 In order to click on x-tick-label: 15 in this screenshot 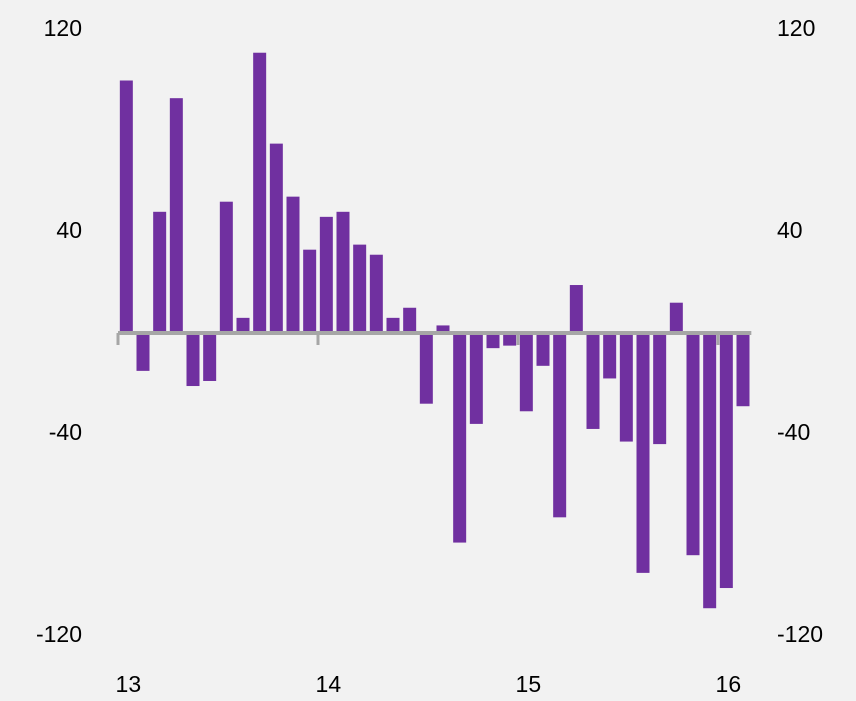, I will do `click(529, 684)`.